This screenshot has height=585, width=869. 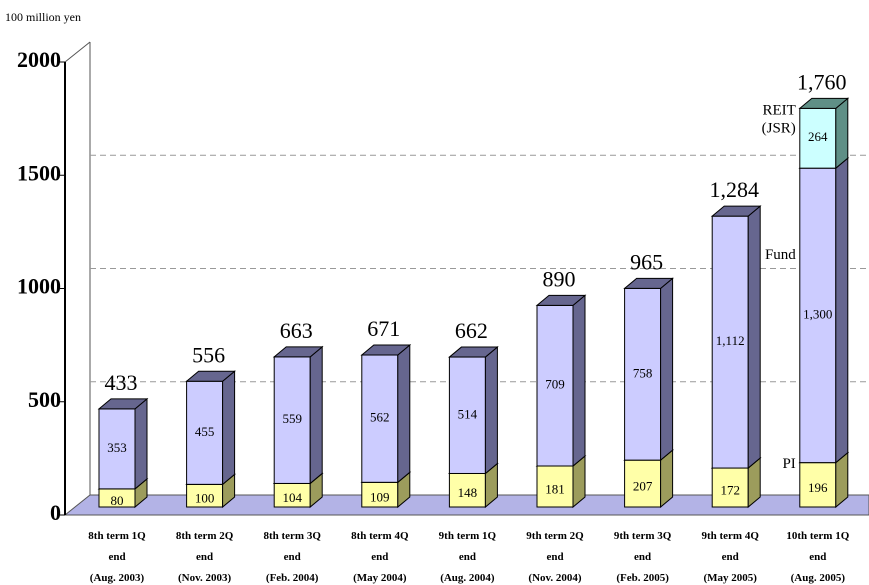 I want to click on total-label: 663, so click(x=296, y=330).